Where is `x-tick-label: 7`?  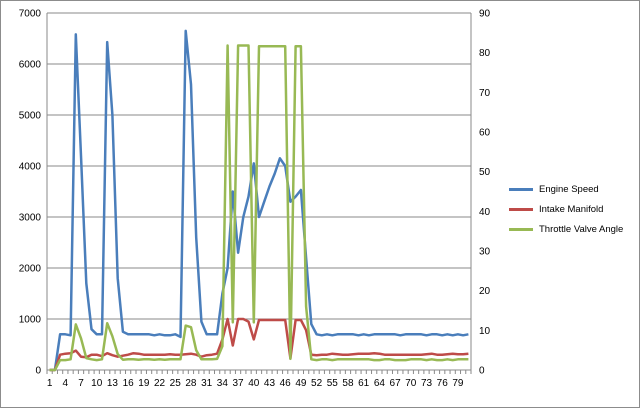
x-tick-label: 7 is located at coordinates (81, 383).